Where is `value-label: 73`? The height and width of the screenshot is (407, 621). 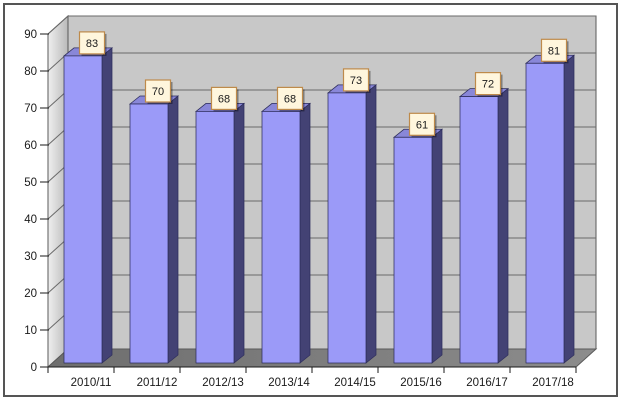 value-label: 73 is located at coordinates (356, 81).